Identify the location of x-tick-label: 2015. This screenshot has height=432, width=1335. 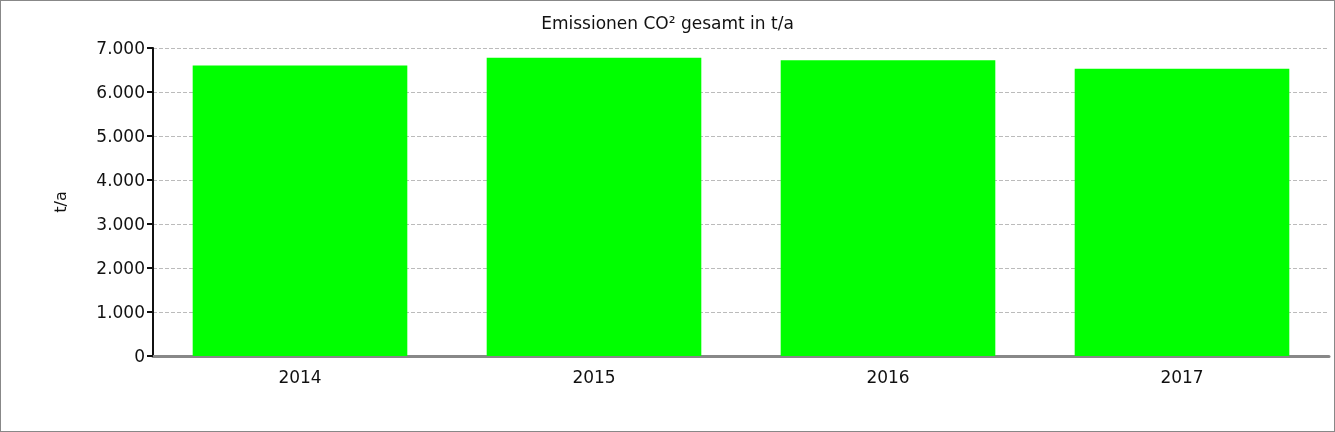
(594, 376).